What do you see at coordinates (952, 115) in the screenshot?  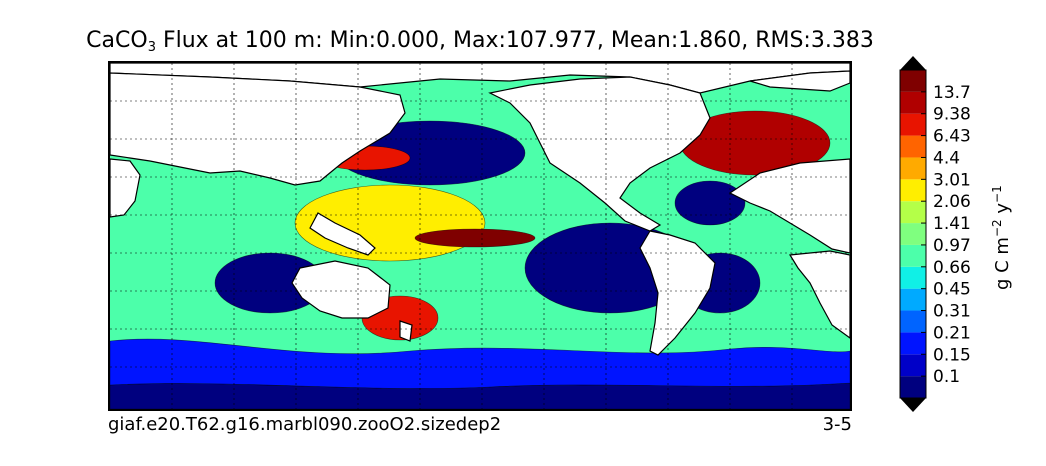 I see `colorbar-tick-label: 9.38` at bounding box center [952, 115].